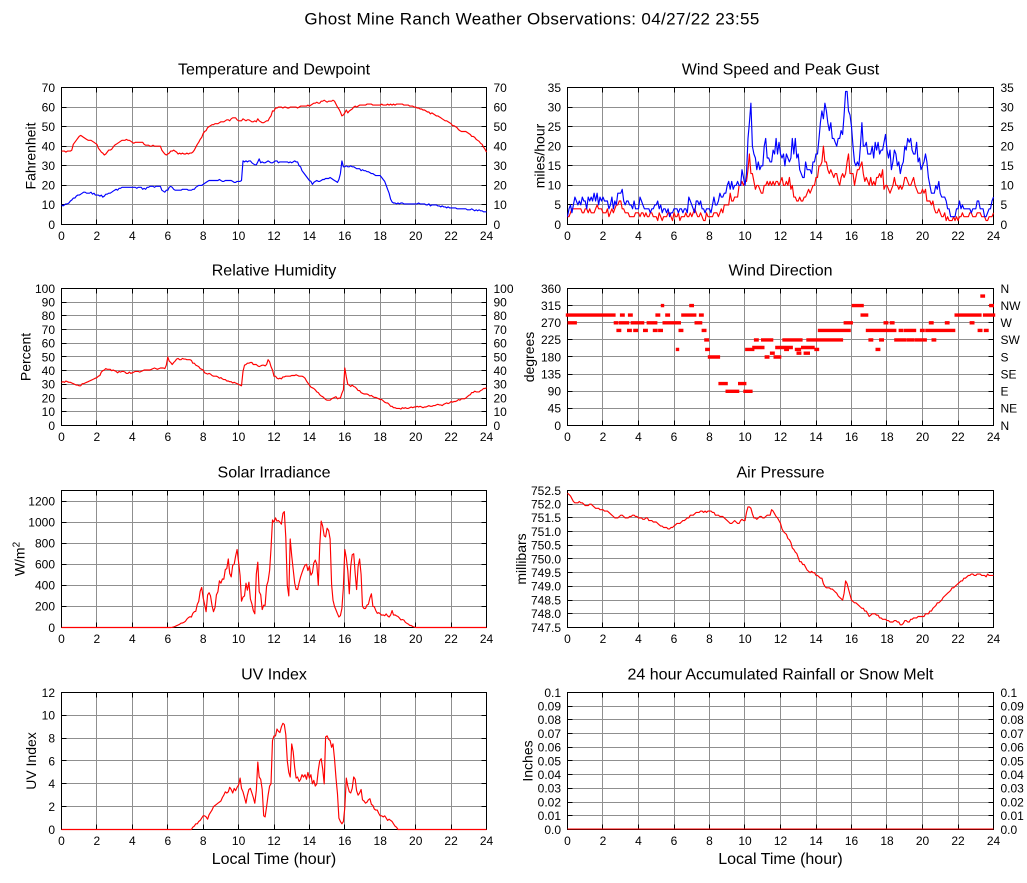 Image resolution: width=1027 pixels, height=883 pixels. Describe the element at coordinates (45, 607) in the screenshot. I see `svg-text: 200` at that location.